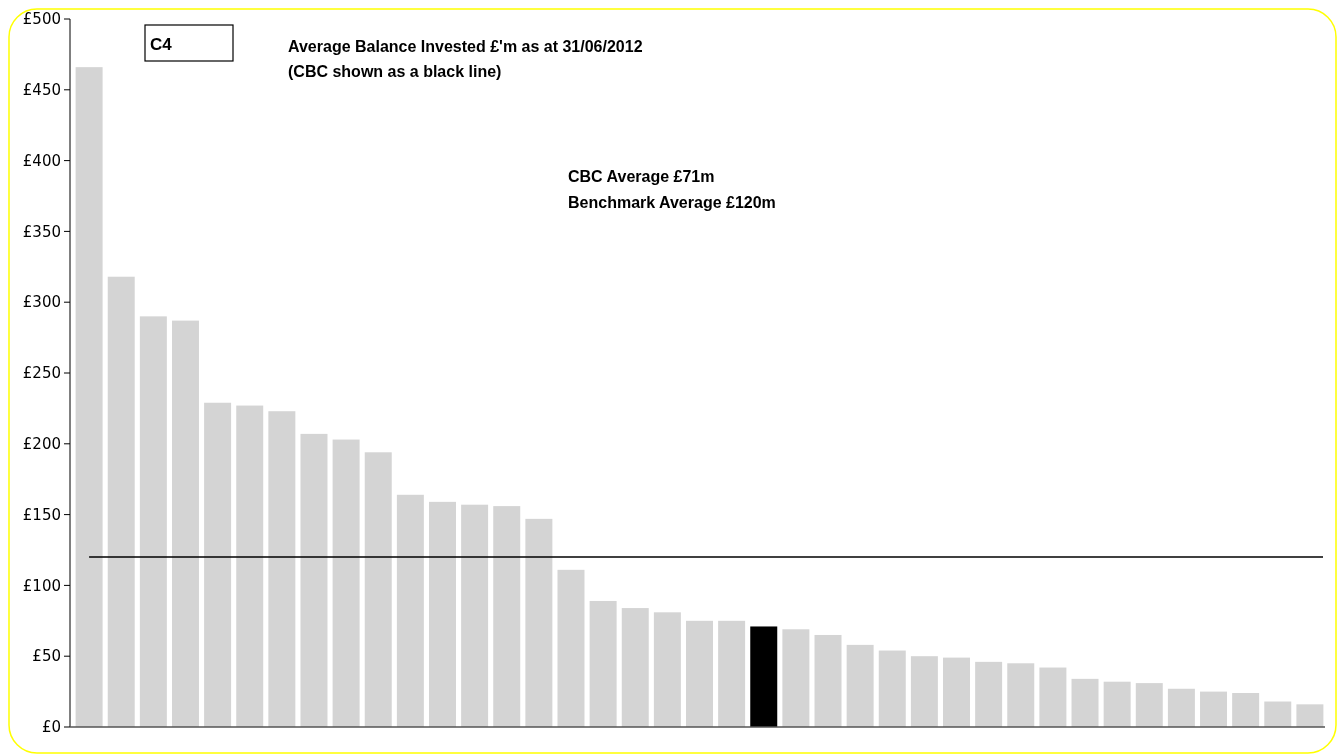 The height and width of the screenshot is (754, 1337). What do you see at coordinates (41, 302) in the screenshot?
I see `y-tick-label: £300` at bounding box center [41, 302].